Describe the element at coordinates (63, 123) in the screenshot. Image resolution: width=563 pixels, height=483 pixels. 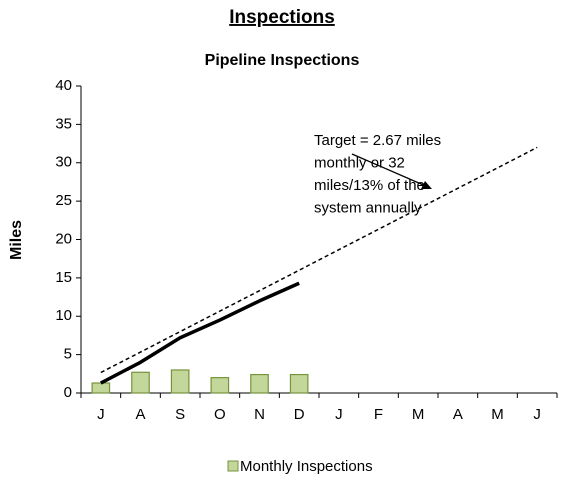
I see `y-tick-label: 35` at that location.